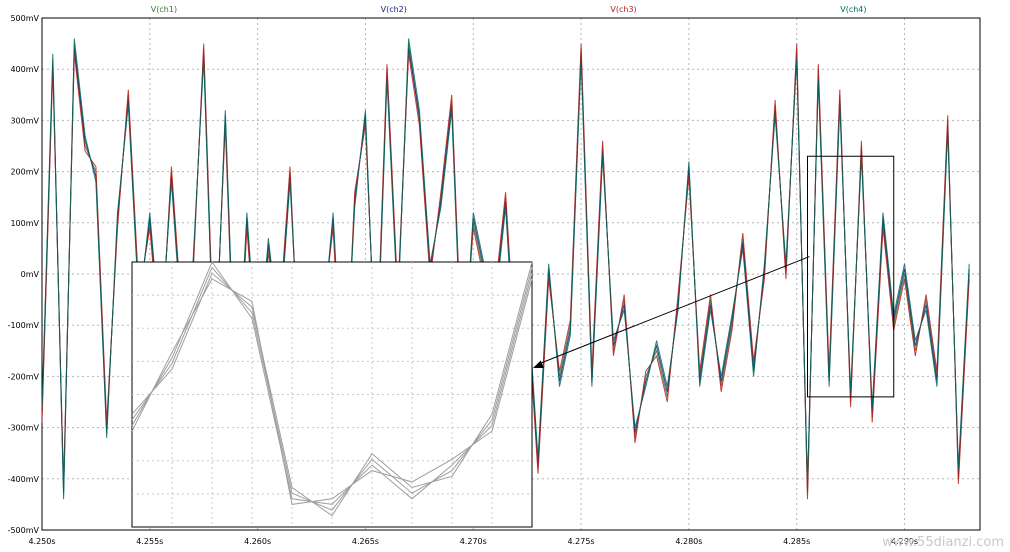 Image resolution: width=1010 pixels, height=552 pixels. I want to click on zoom-arrow, so click(675, 310).